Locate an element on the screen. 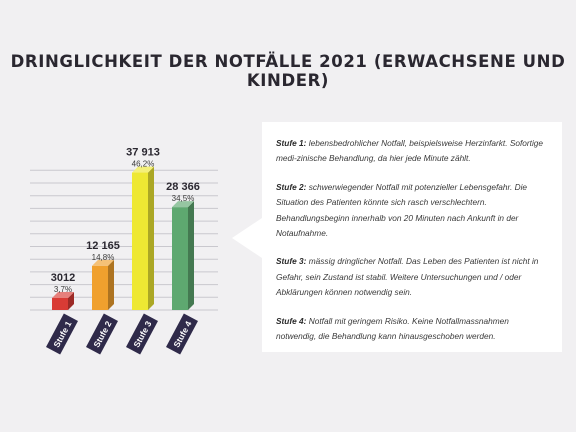  percent-label: 46,2% is located at coordinates (143, 164).